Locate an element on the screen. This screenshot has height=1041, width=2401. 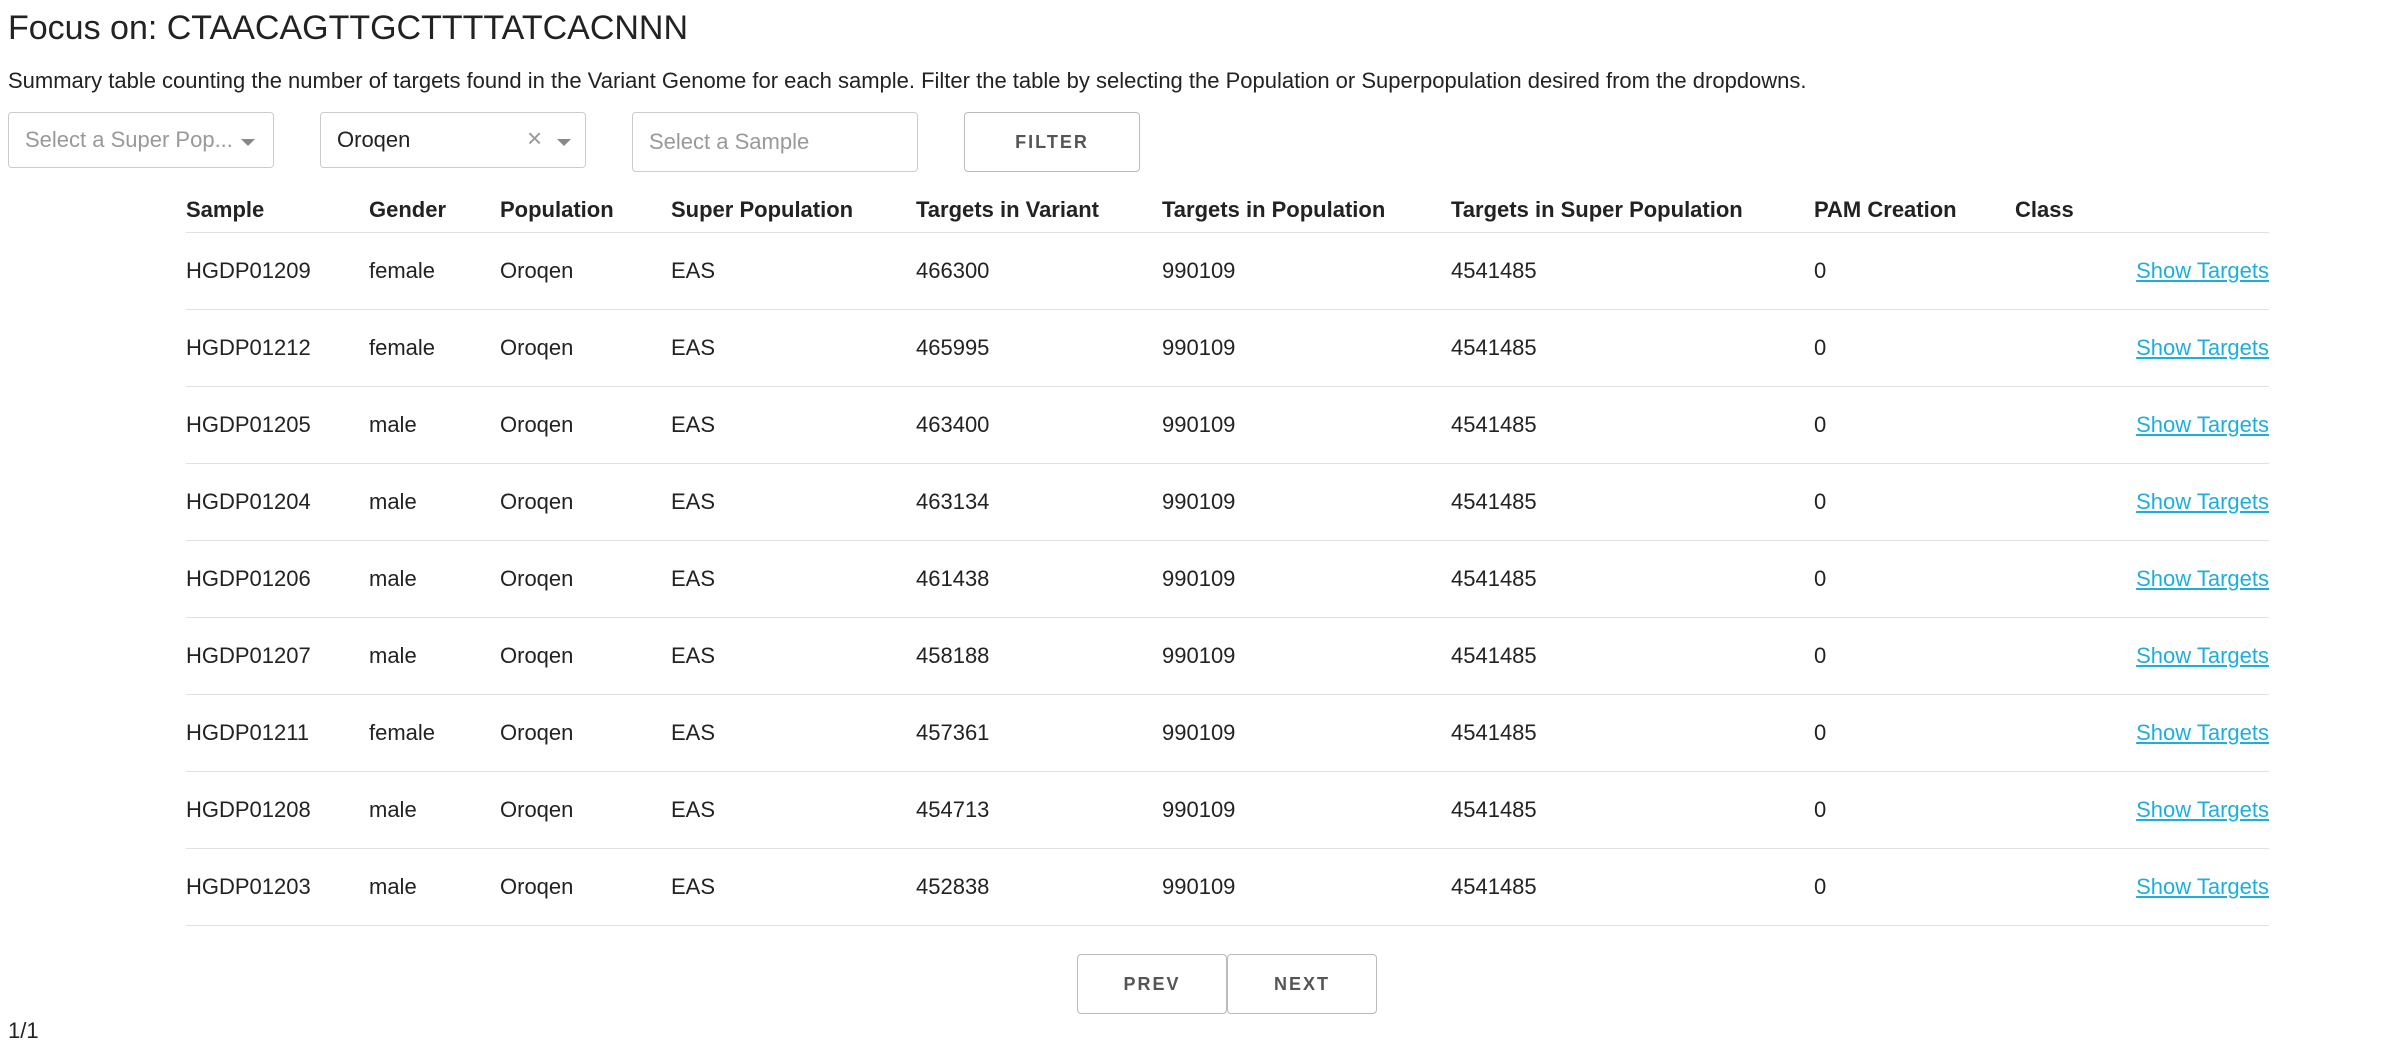
cell-targets-variant: 452838 is located at coordinates (1039, 887).